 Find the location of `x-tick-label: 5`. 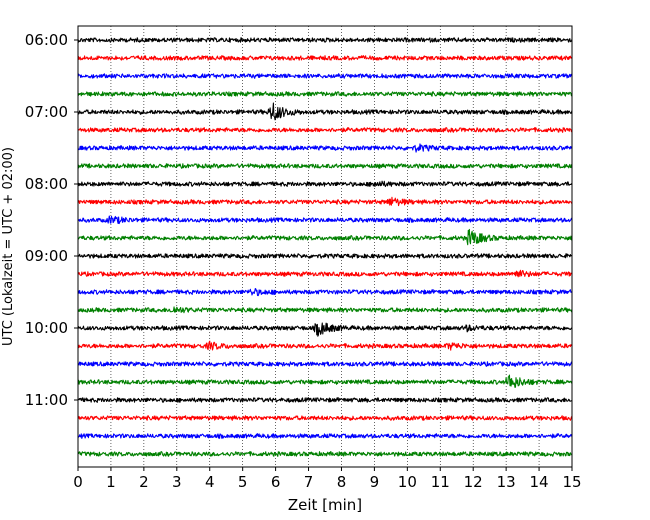

x-tick-label: 5 is located at coordinates (243, 482).